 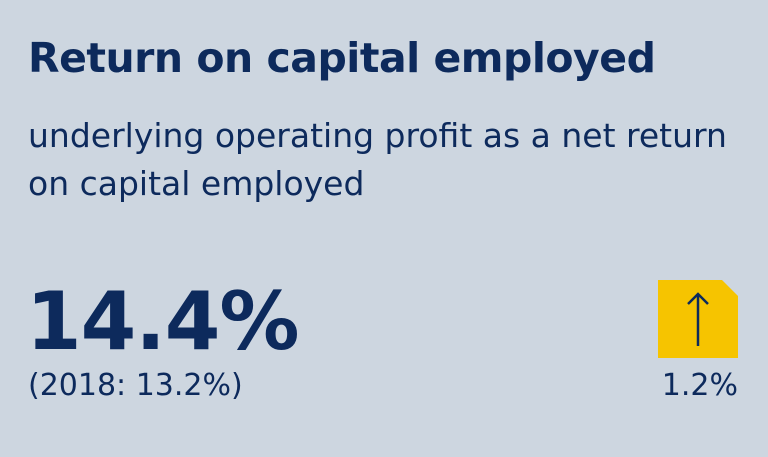 What do you see at coordinates (135, 385) in the screenshot?
I see `kpi-comparison: (2018: 13.2%)` at bounding box center [135, 385].